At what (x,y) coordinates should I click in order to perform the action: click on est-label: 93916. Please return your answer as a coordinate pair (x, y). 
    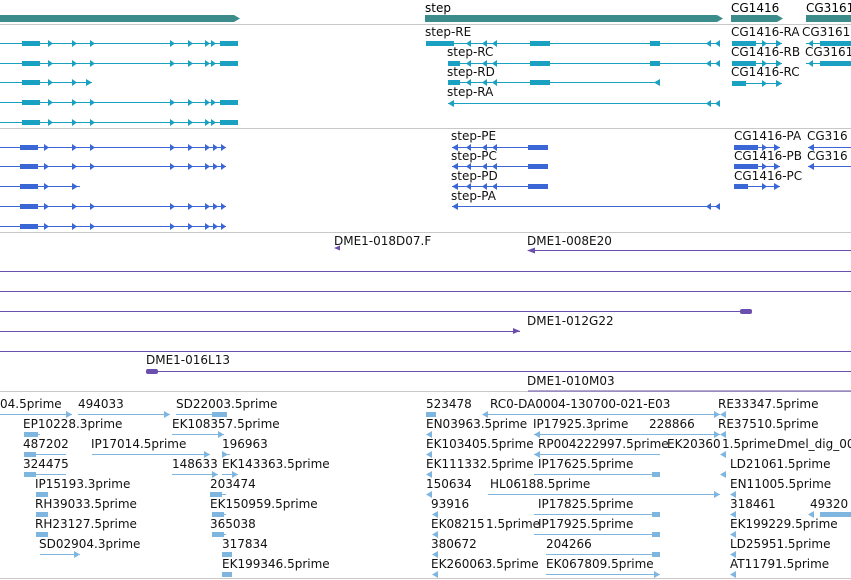
    Looking at the image, I should click on (450, 504).